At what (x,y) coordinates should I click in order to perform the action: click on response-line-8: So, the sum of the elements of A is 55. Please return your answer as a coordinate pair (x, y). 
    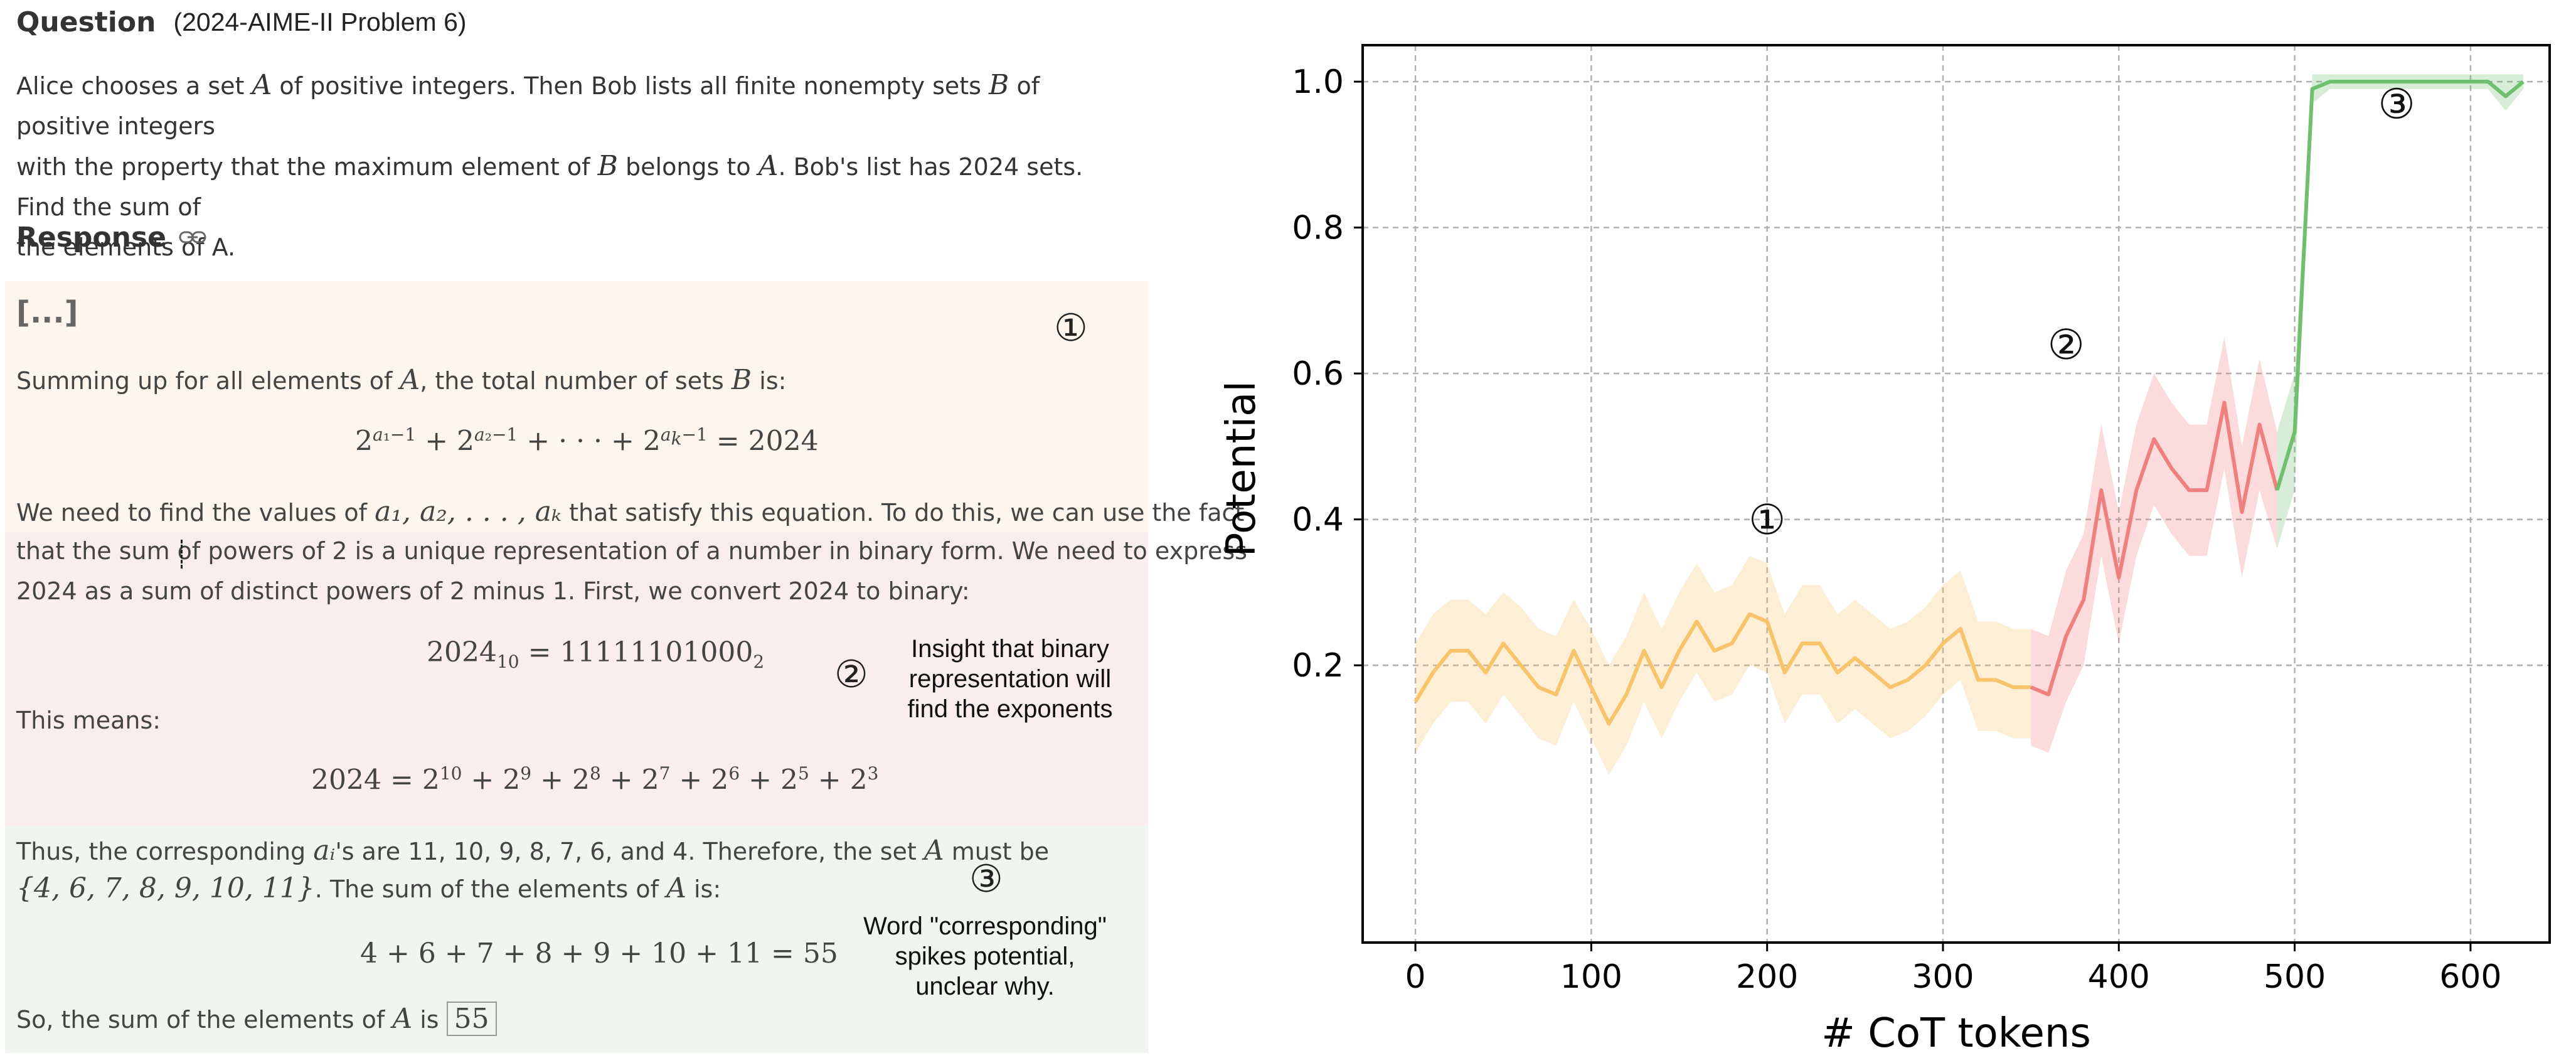
    Looking at the image, I should click on (256, 1019).